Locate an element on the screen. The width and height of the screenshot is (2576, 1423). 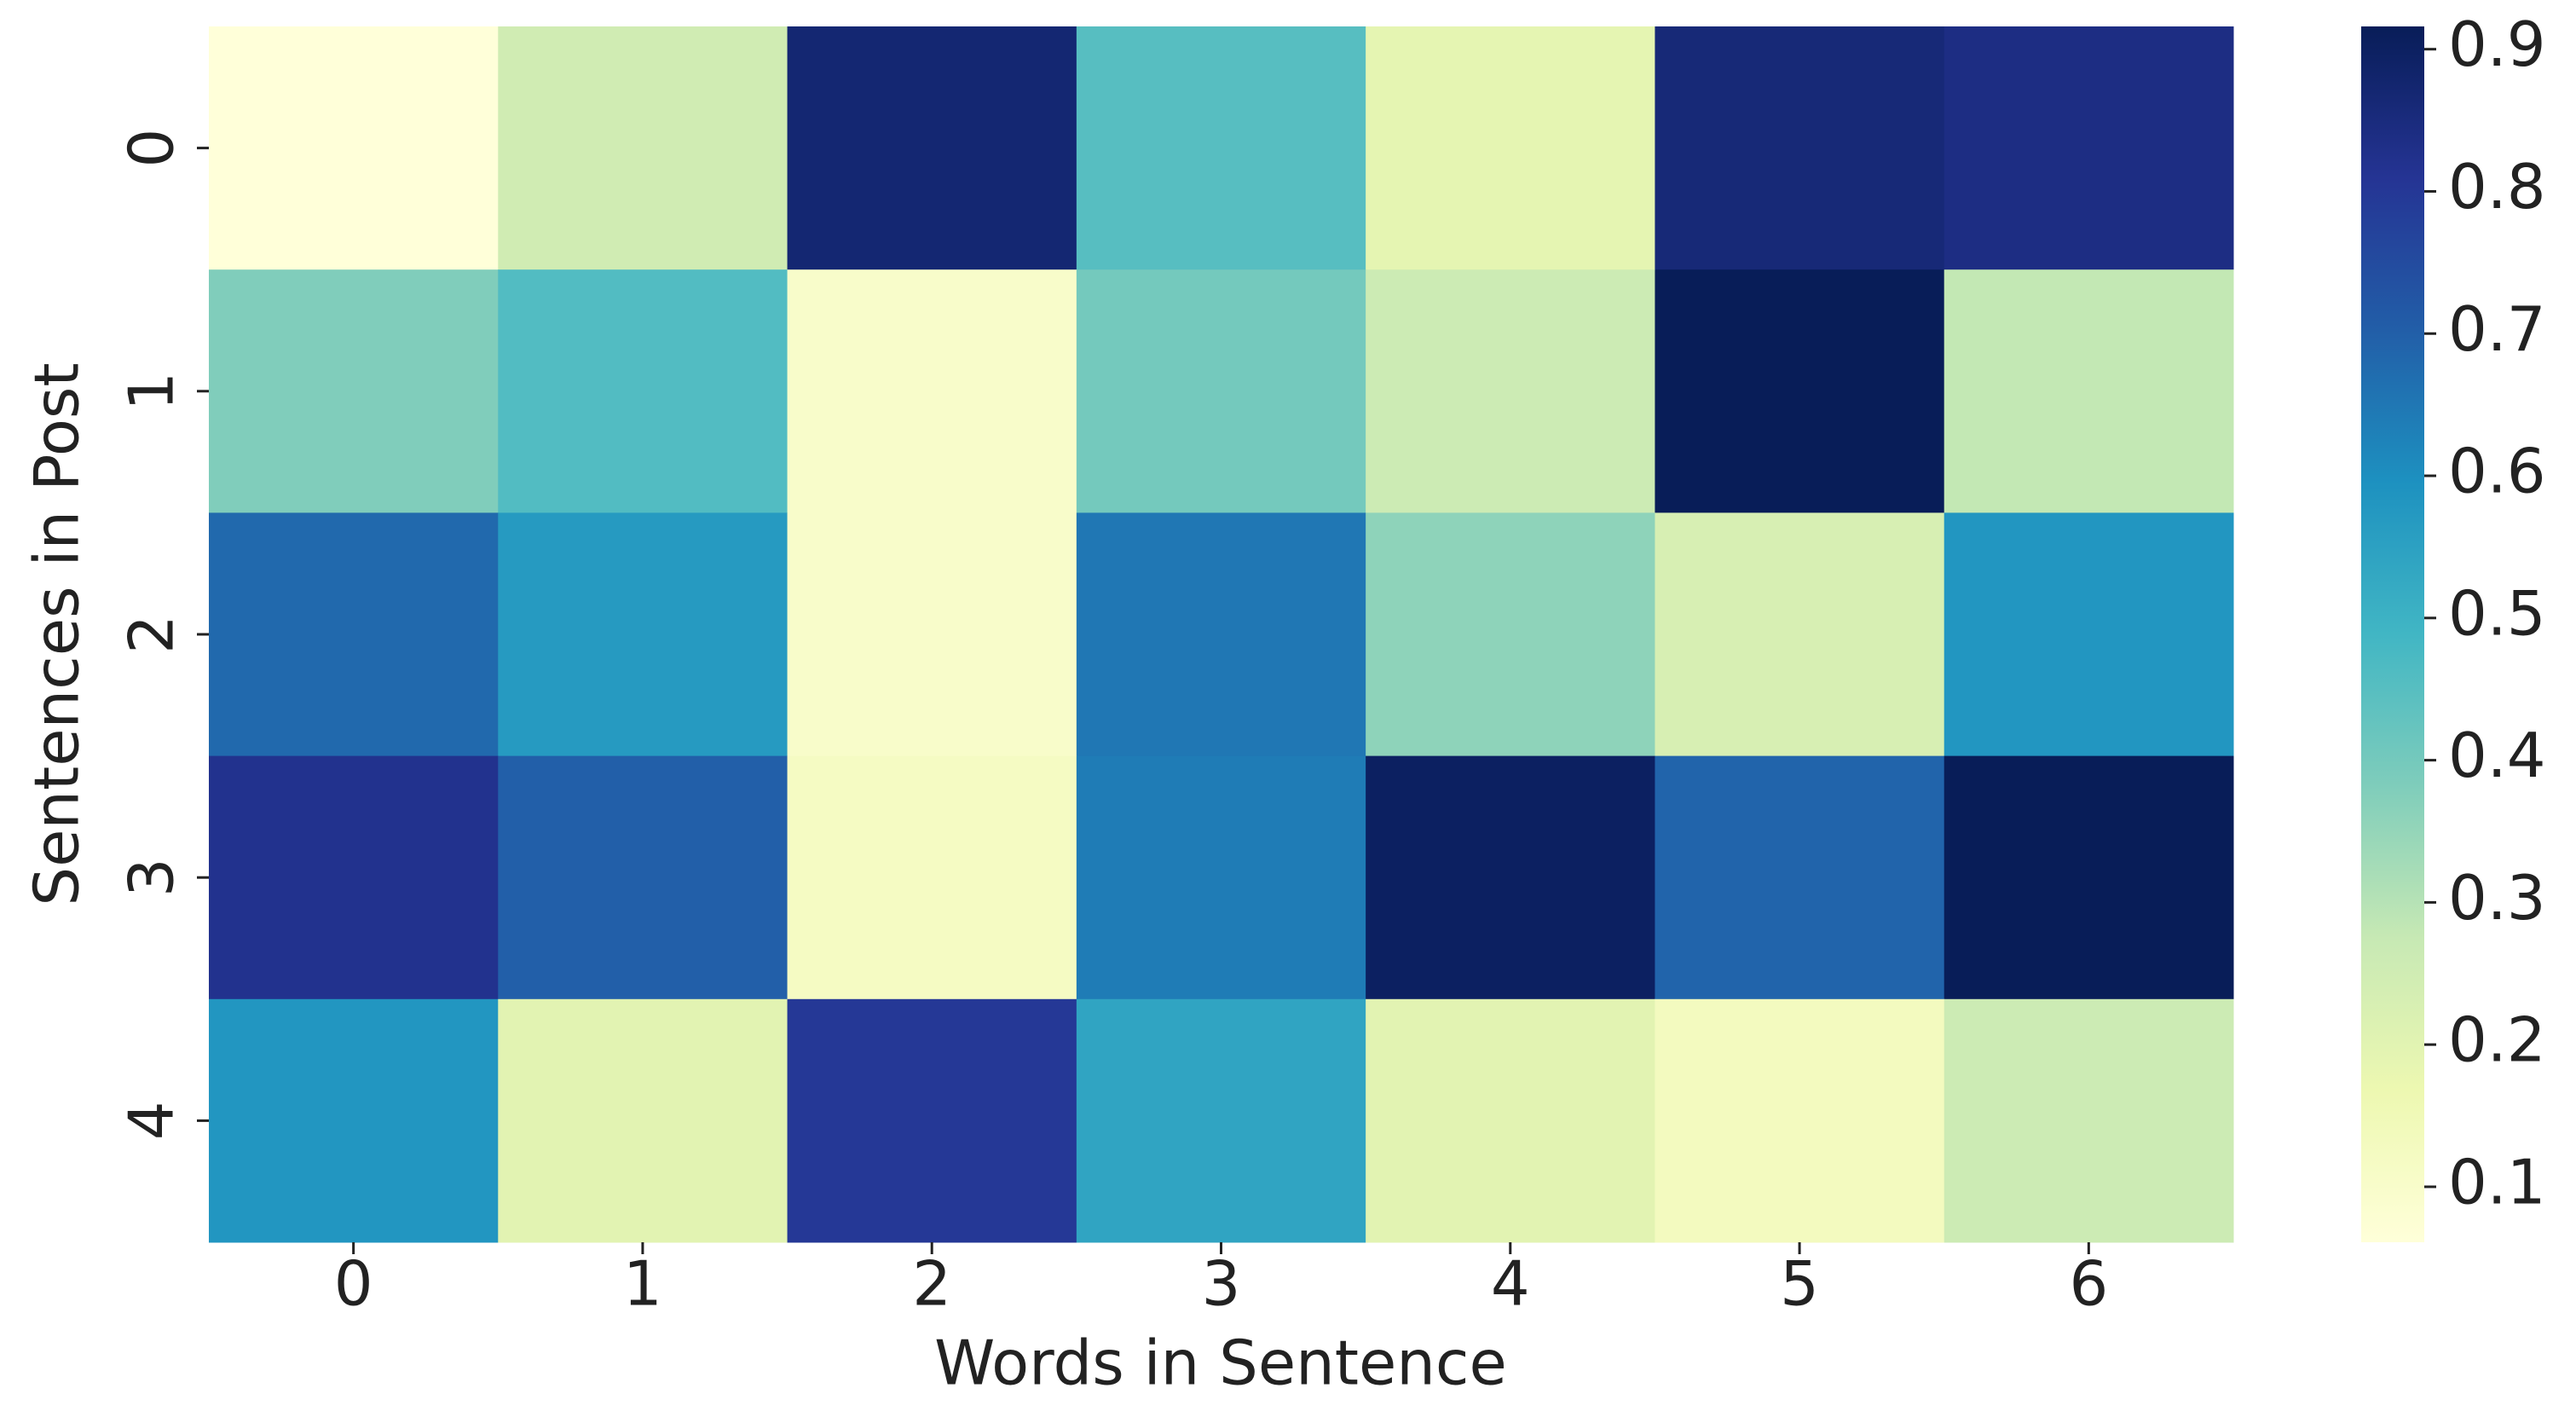
y-tick-label: 0 is located at coordinates (152, 148).